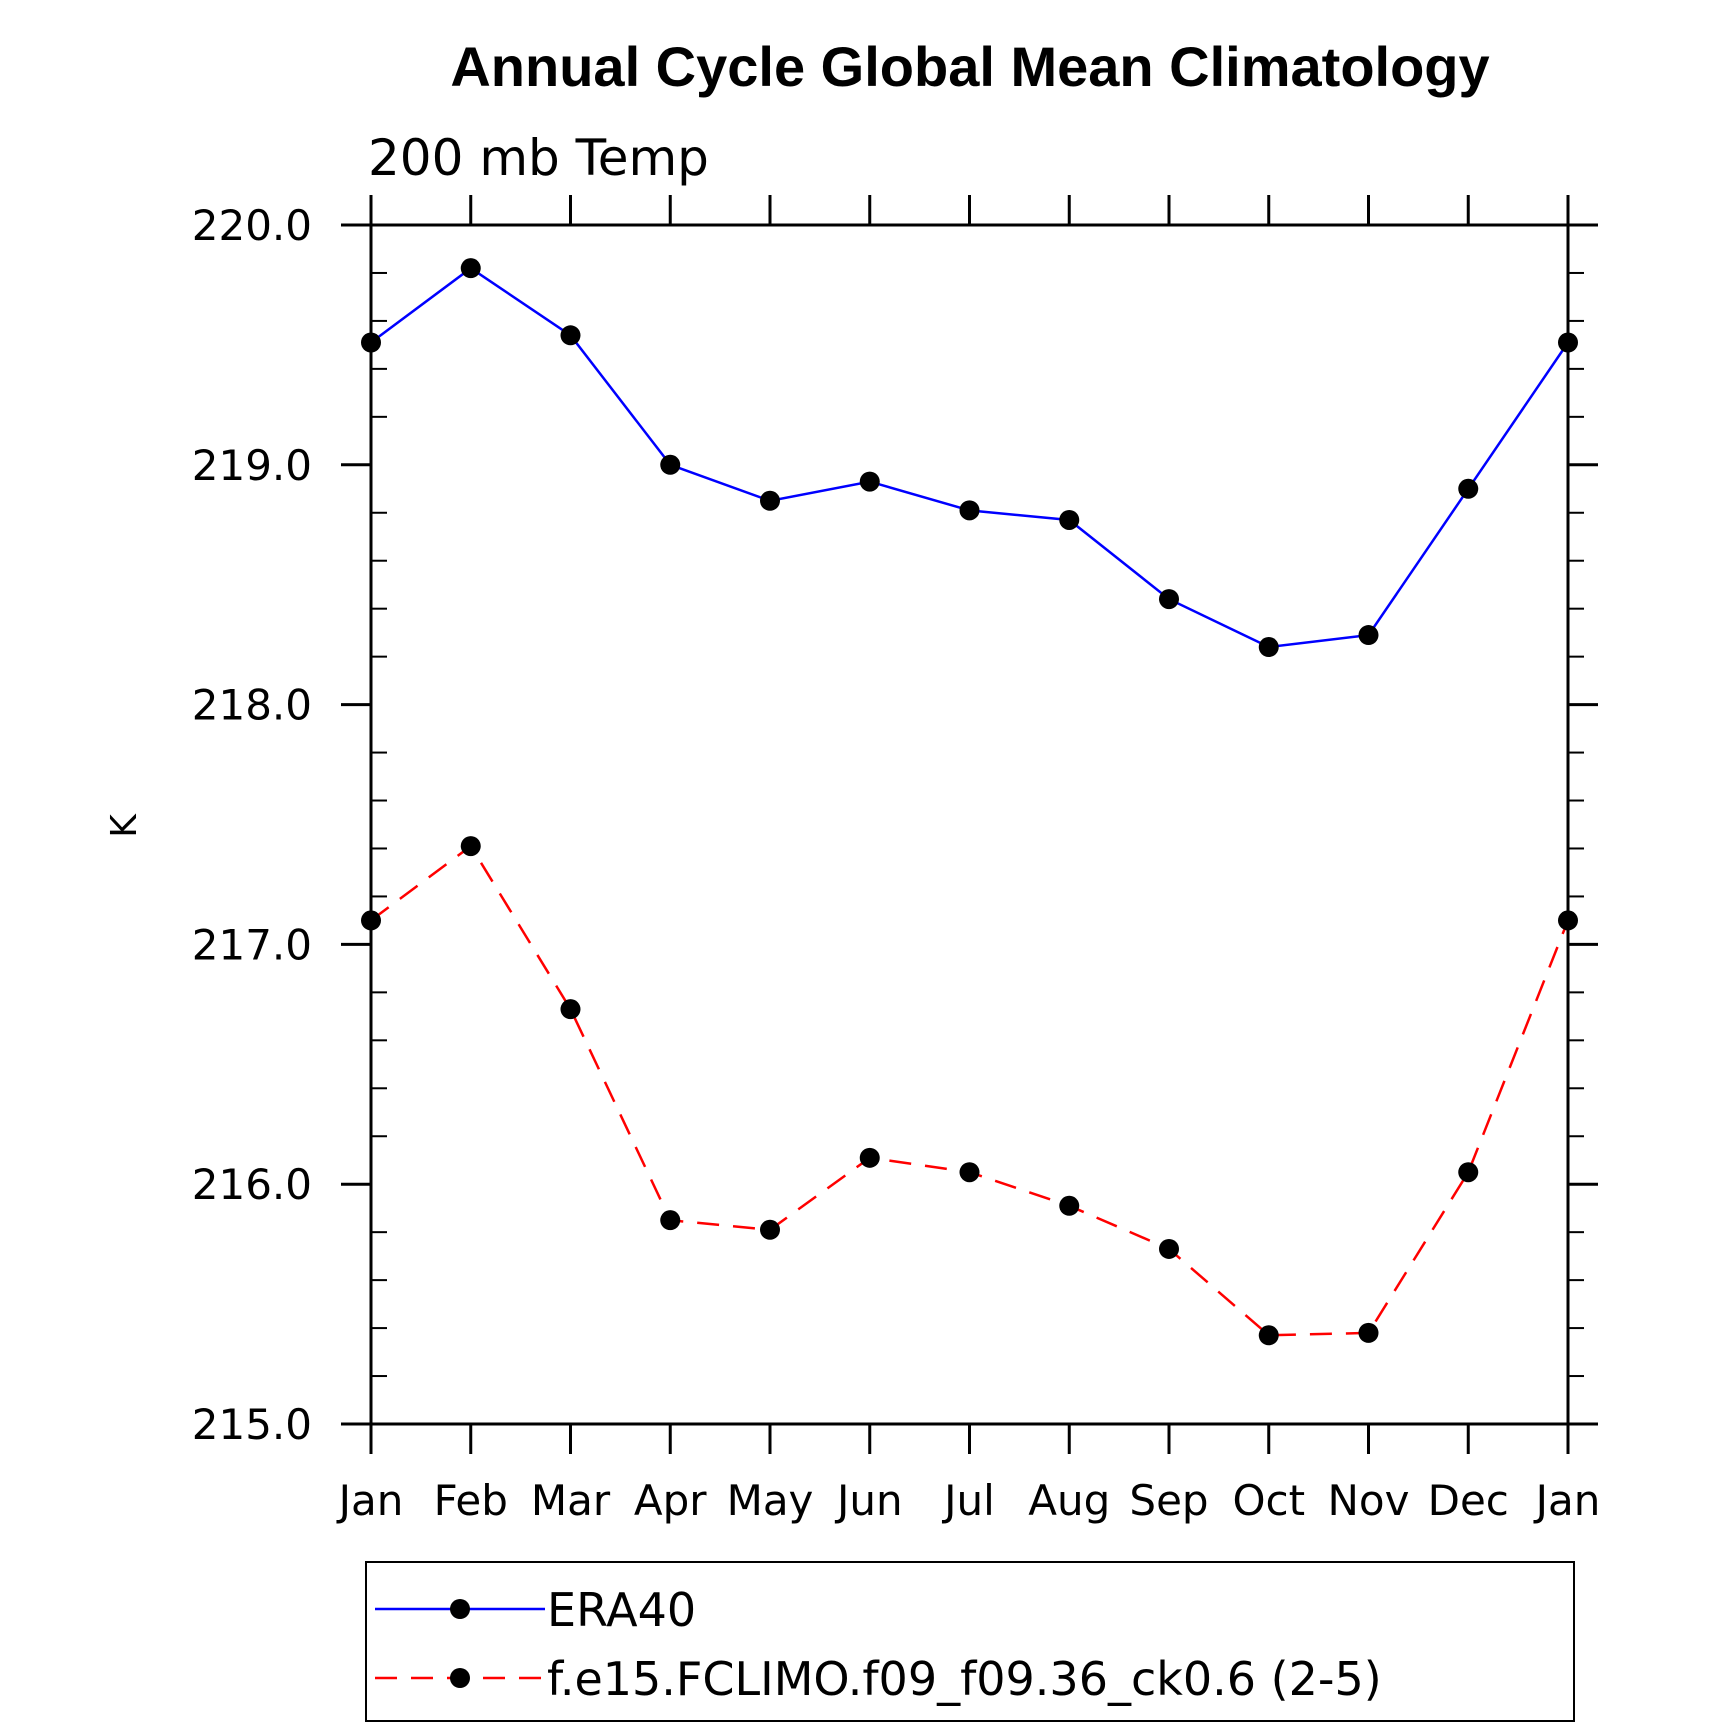  I want to click on x-tick-label: Jul, so click(968, 1500).